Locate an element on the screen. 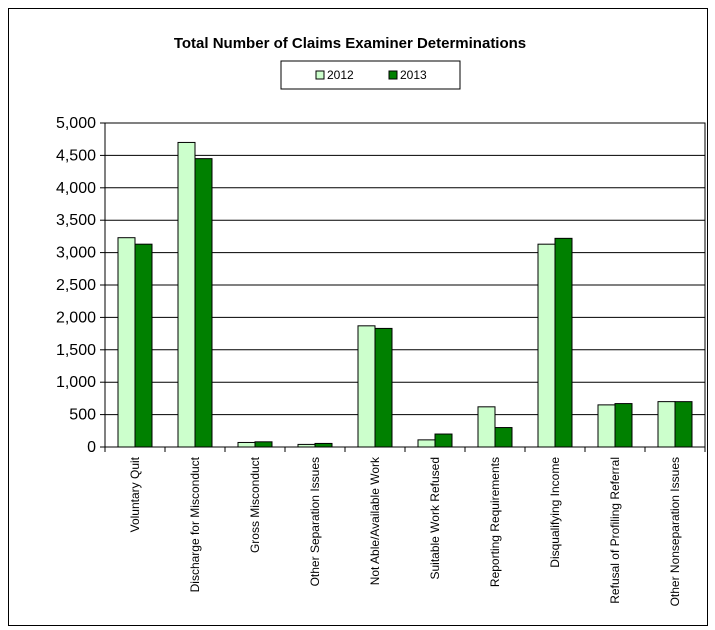 This screenshot has height=630, width=715. y-tick-label: 3,000 is located at coordinates (76, 253).